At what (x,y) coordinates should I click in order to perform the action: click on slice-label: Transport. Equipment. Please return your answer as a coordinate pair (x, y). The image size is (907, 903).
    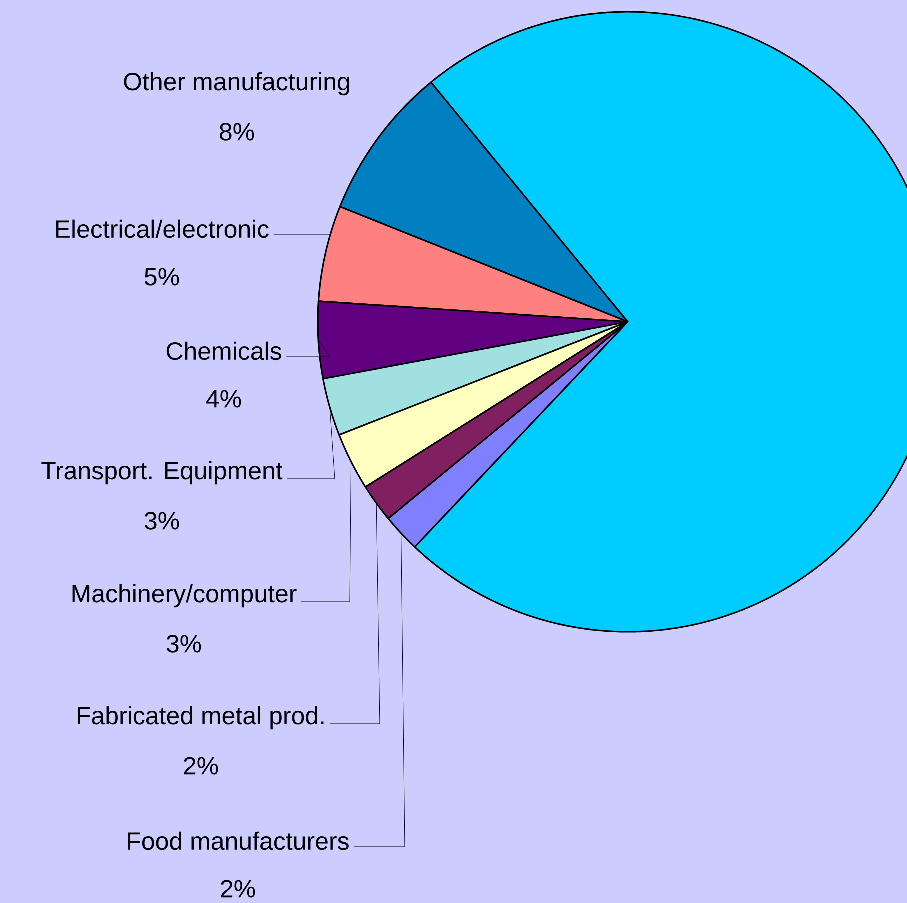
    Looking at the image, I should click on (162, 473).